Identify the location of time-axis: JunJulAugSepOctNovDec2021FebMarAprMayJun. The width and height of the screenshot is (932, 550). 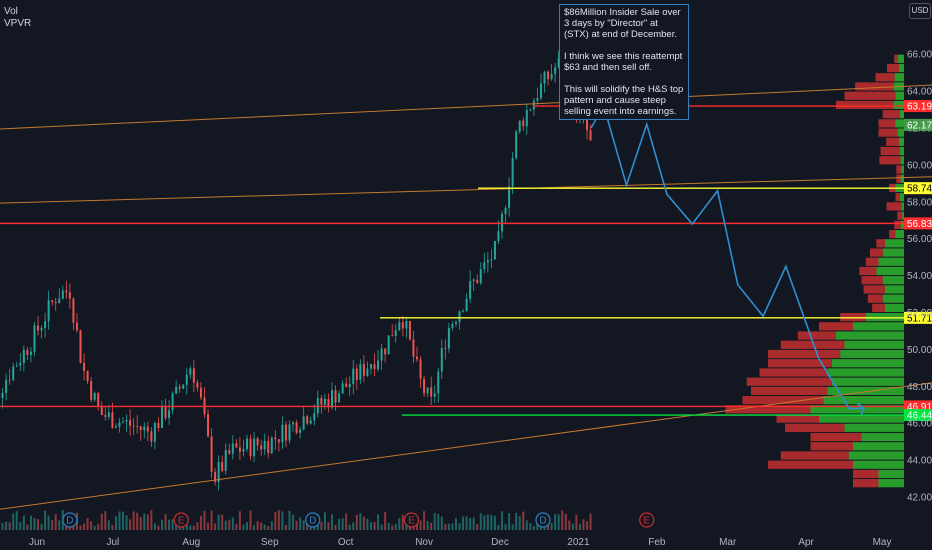
(480, 542).